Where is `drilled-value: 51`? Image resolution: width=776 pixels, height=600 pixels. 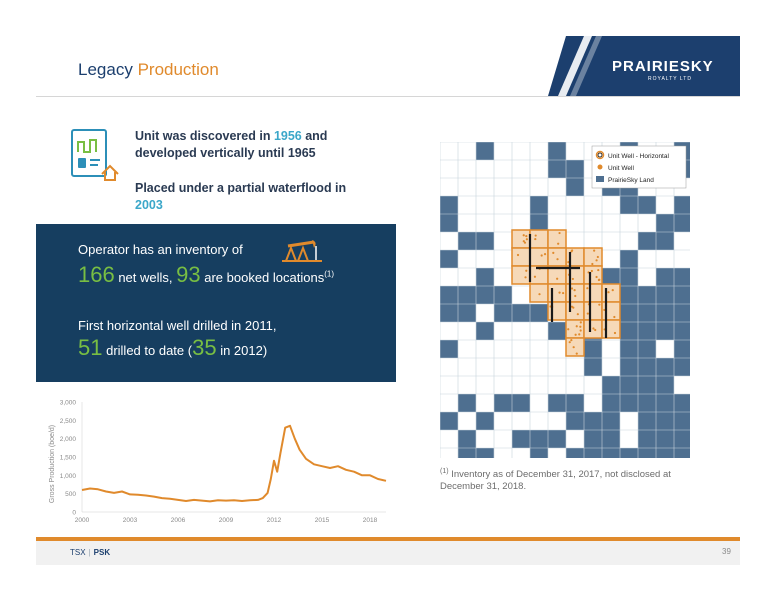 drilled-value: 51 is located at coordinates (90, 347).